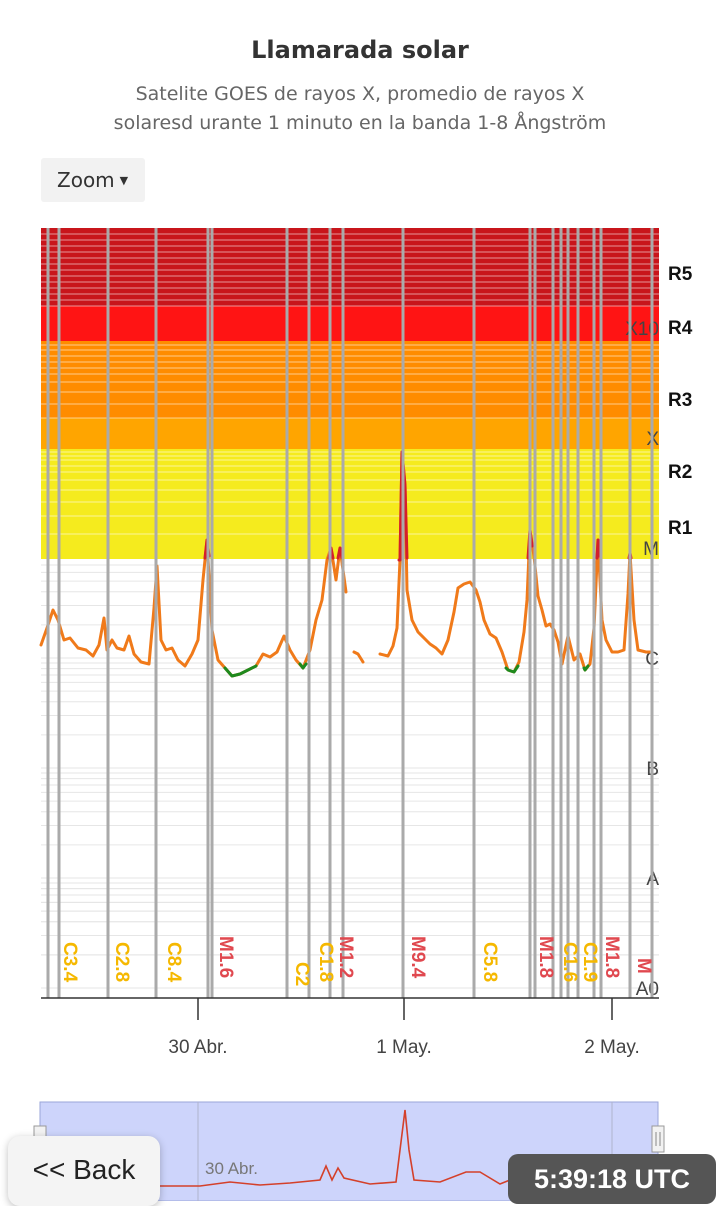 The width and height of the screenshot is (720, 1206). Describe the element at coordinates (680, 274) in the screenshot. I see `r-level-label: R5` at that location.